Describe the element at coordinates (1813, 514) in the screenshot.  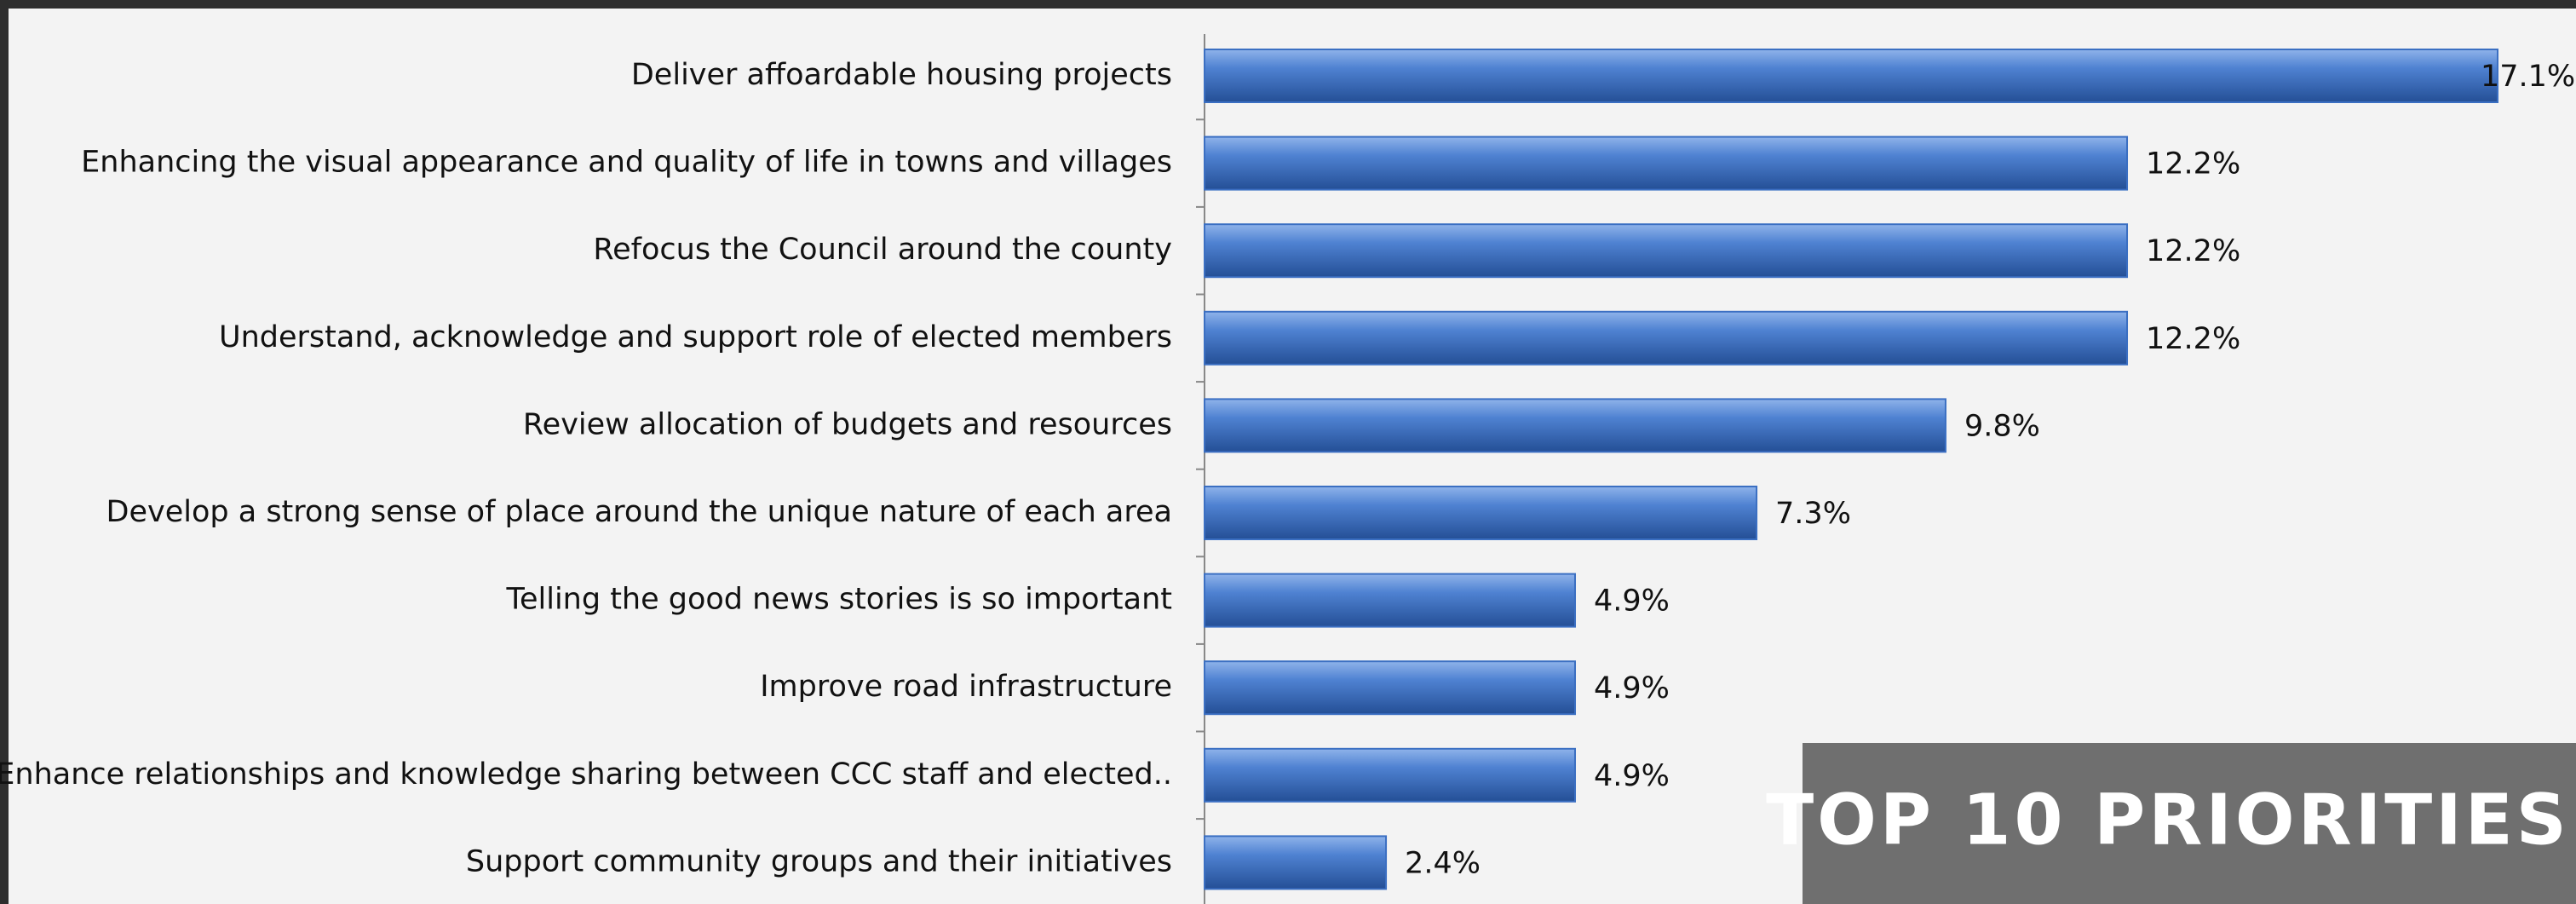
I see `value-label: 7.3%` at that location.